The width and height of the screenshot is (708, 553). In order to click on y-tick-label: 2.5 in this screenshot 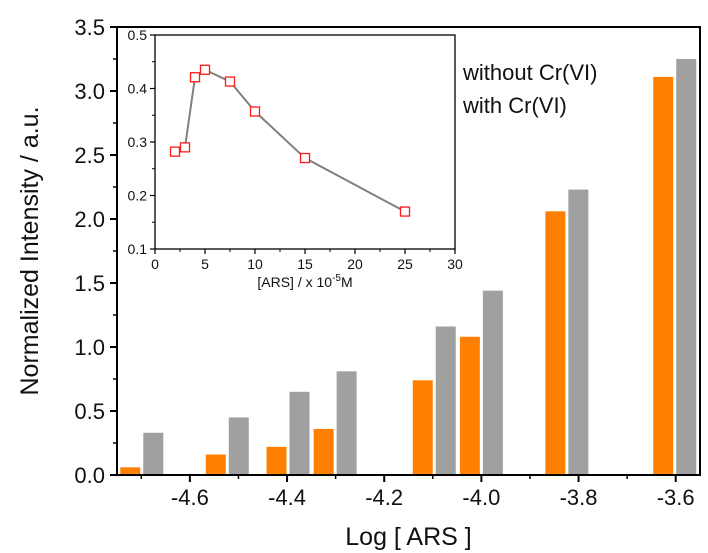, I will do `click(89, 155)`.